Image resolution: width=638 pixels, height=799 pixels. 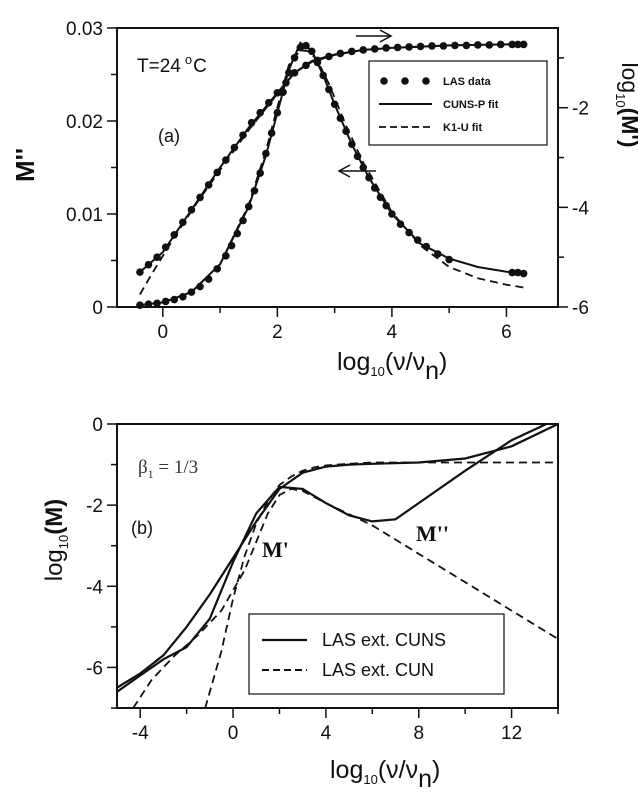 What do you see at coordinates (398, 770) in the screenshot?
I see `xlabel-b-arg: (ν/ν` at bounding box center [398, 770].